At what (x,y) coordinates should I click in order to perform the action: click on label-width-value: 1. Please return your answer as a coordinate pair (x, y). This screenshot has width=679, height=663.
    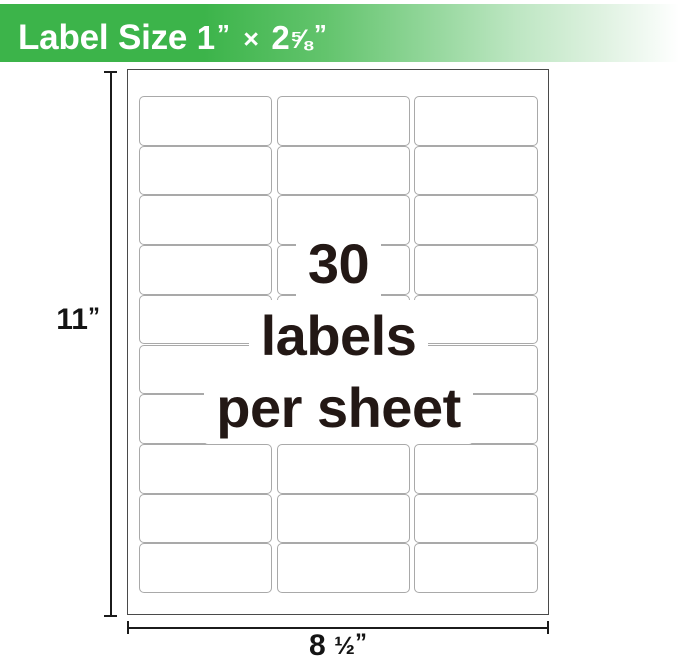
    Looking at the image, I should click on (205, 37).